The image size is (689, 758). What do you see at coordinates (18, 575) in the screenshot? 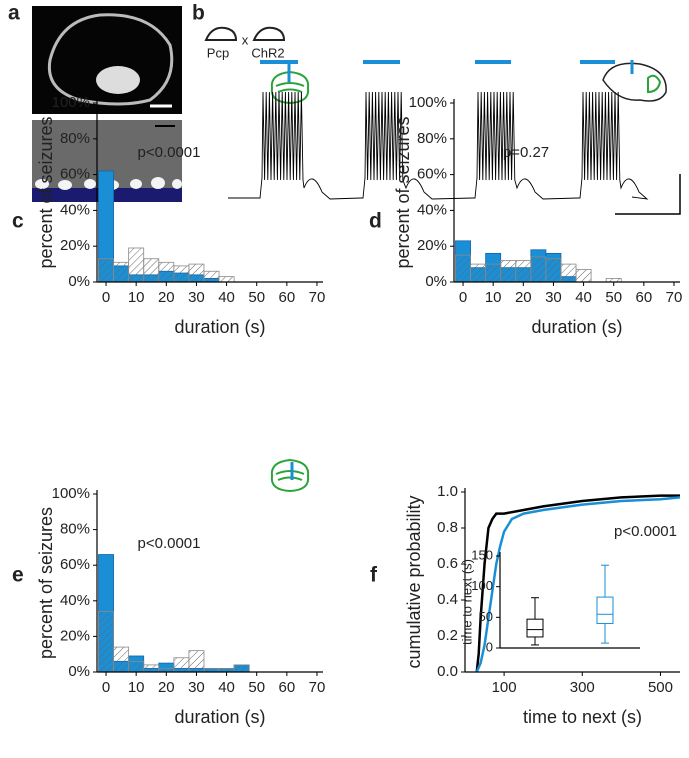
I see `panel-label: e` at bounding box center [18, 575].